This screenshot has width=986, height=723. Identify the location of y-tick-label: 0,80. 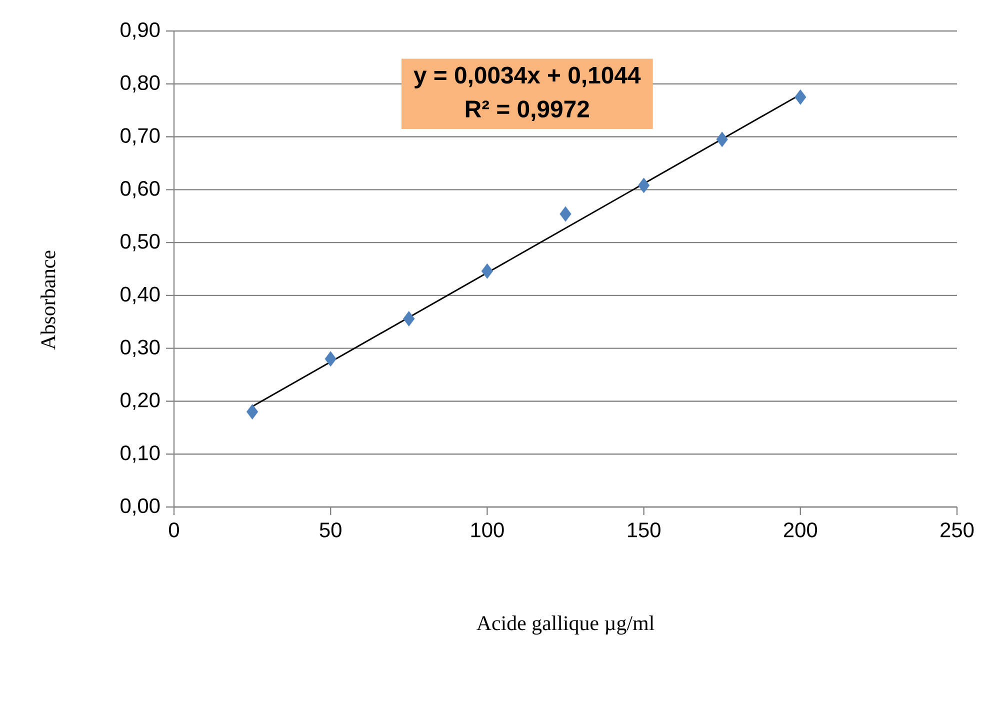
(140, 84).